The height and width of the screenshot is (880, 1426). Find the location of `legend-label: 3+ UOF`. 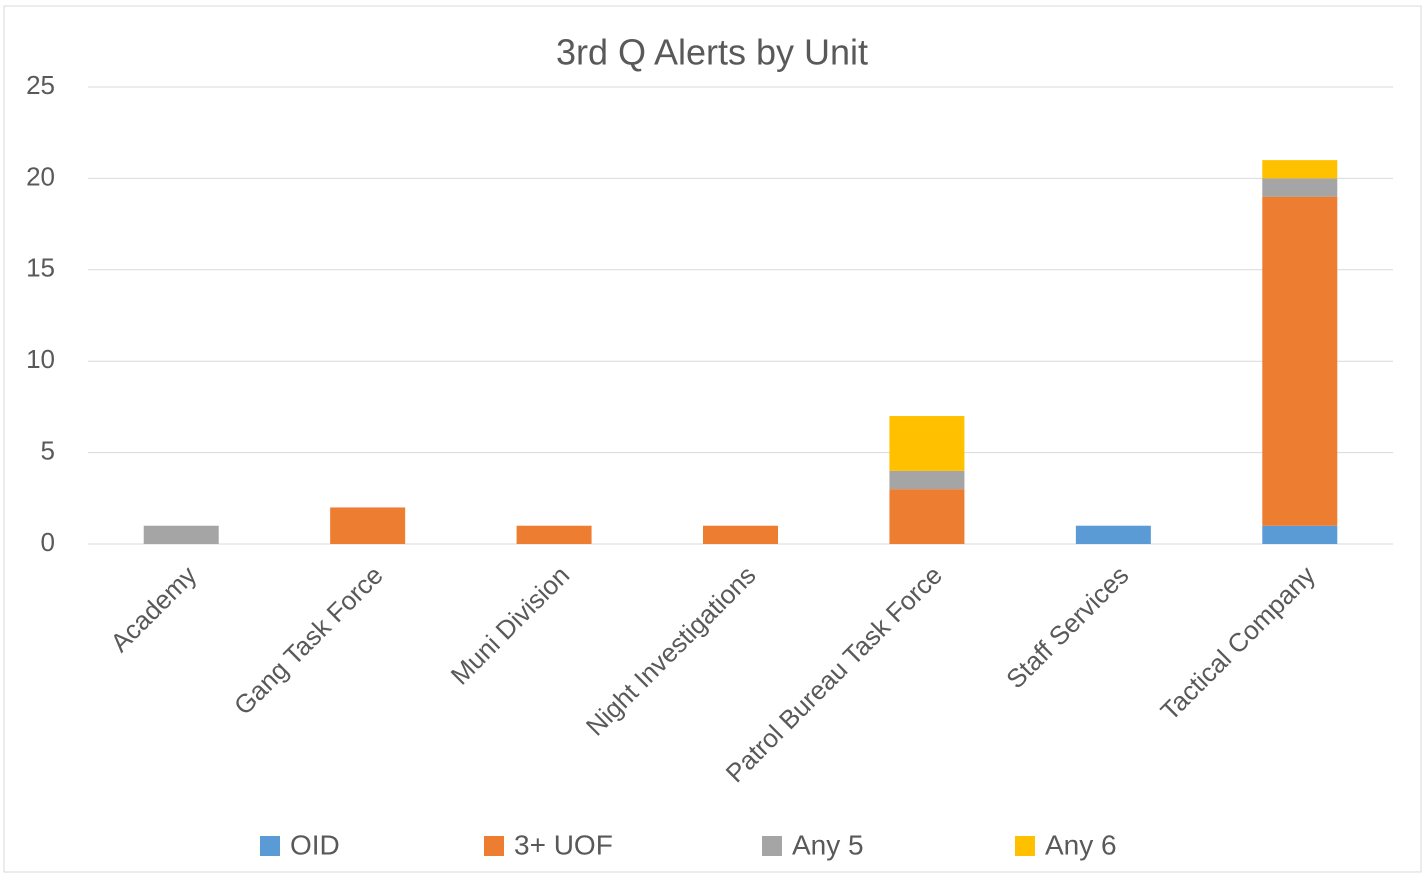

legend-label: 3+ UOF is located at coordinates (563, 844).